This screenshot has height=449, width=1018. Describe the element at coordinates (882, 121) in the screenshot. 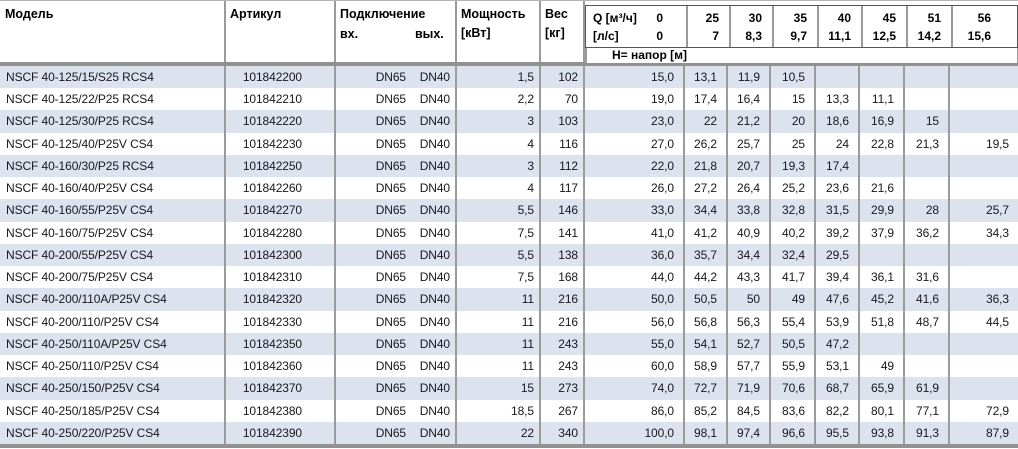

I see `head-value-cell: 16,9` at that location.